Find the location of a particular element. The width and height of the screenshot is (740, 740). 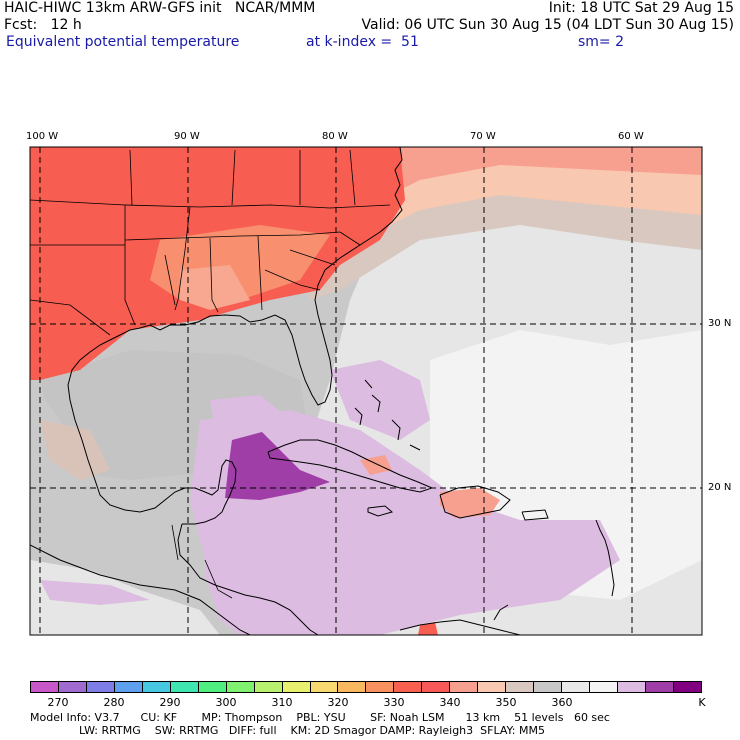

colorbar-label: 290 is located at coordinates (170, 702).